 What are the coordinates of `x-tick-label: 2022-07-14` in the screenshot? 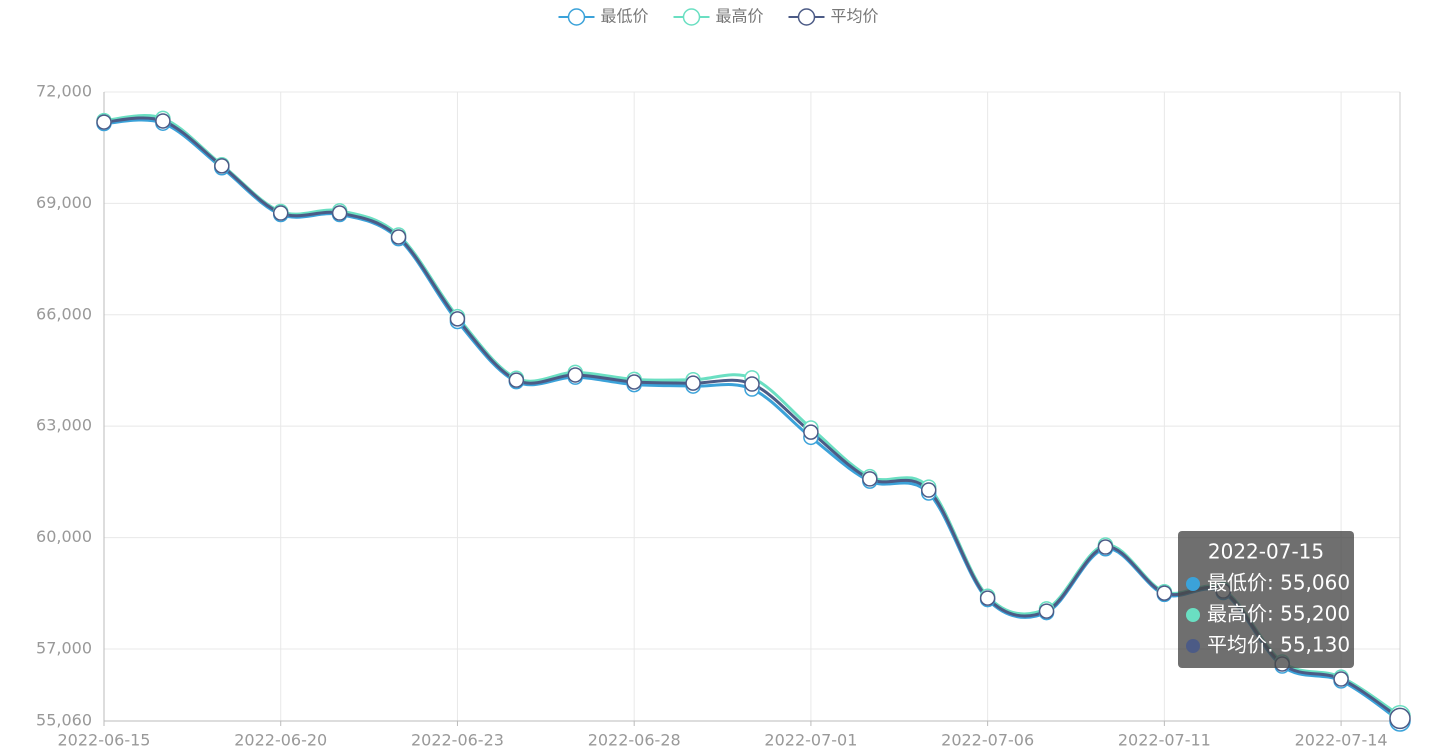 It's located at (1341, 740).